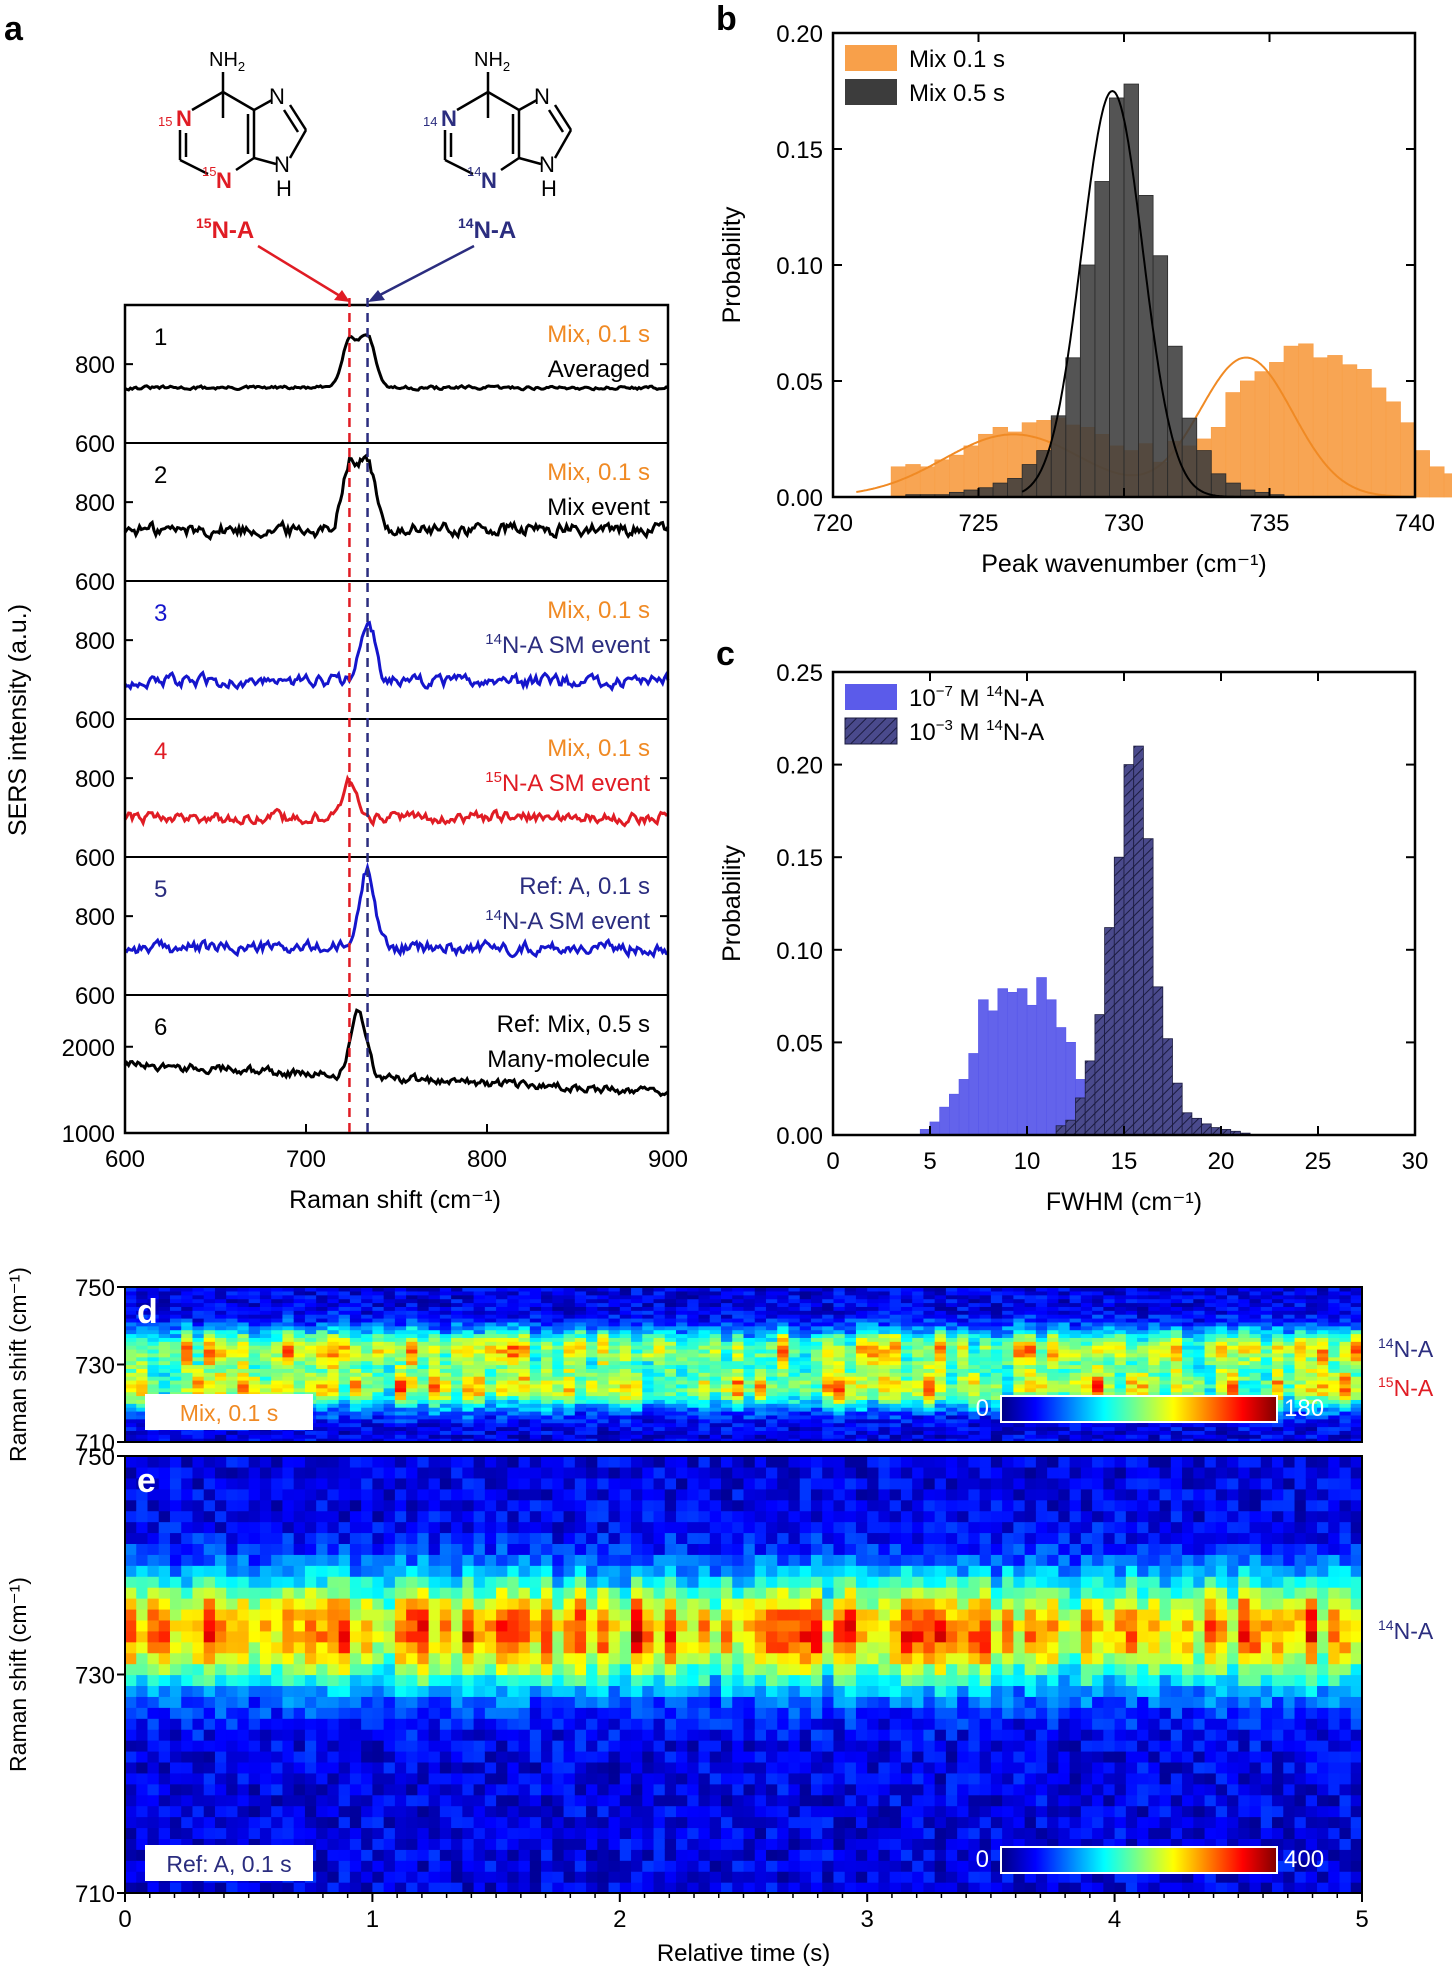  What do you see at coordinates (871, 92) in the screenshot?
I see `legend-swatch` at bounding box center [871, 92].